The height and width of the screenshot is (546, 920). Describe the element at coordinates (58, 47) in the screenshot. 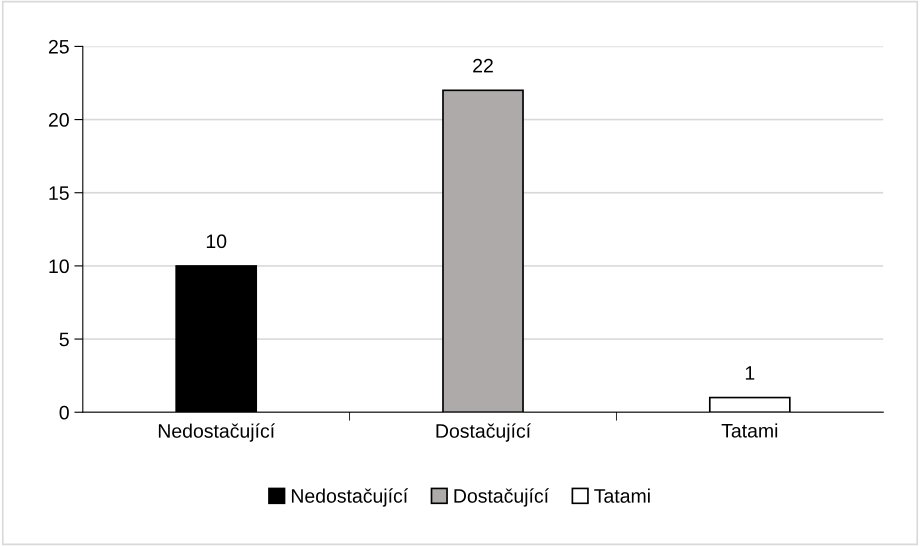

I see `y-tick-label: 25` at that location.